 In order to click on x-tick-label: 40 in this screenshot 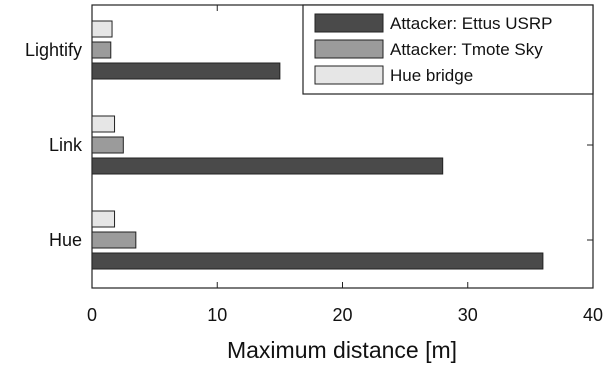, I will do `click(593, 315)`.